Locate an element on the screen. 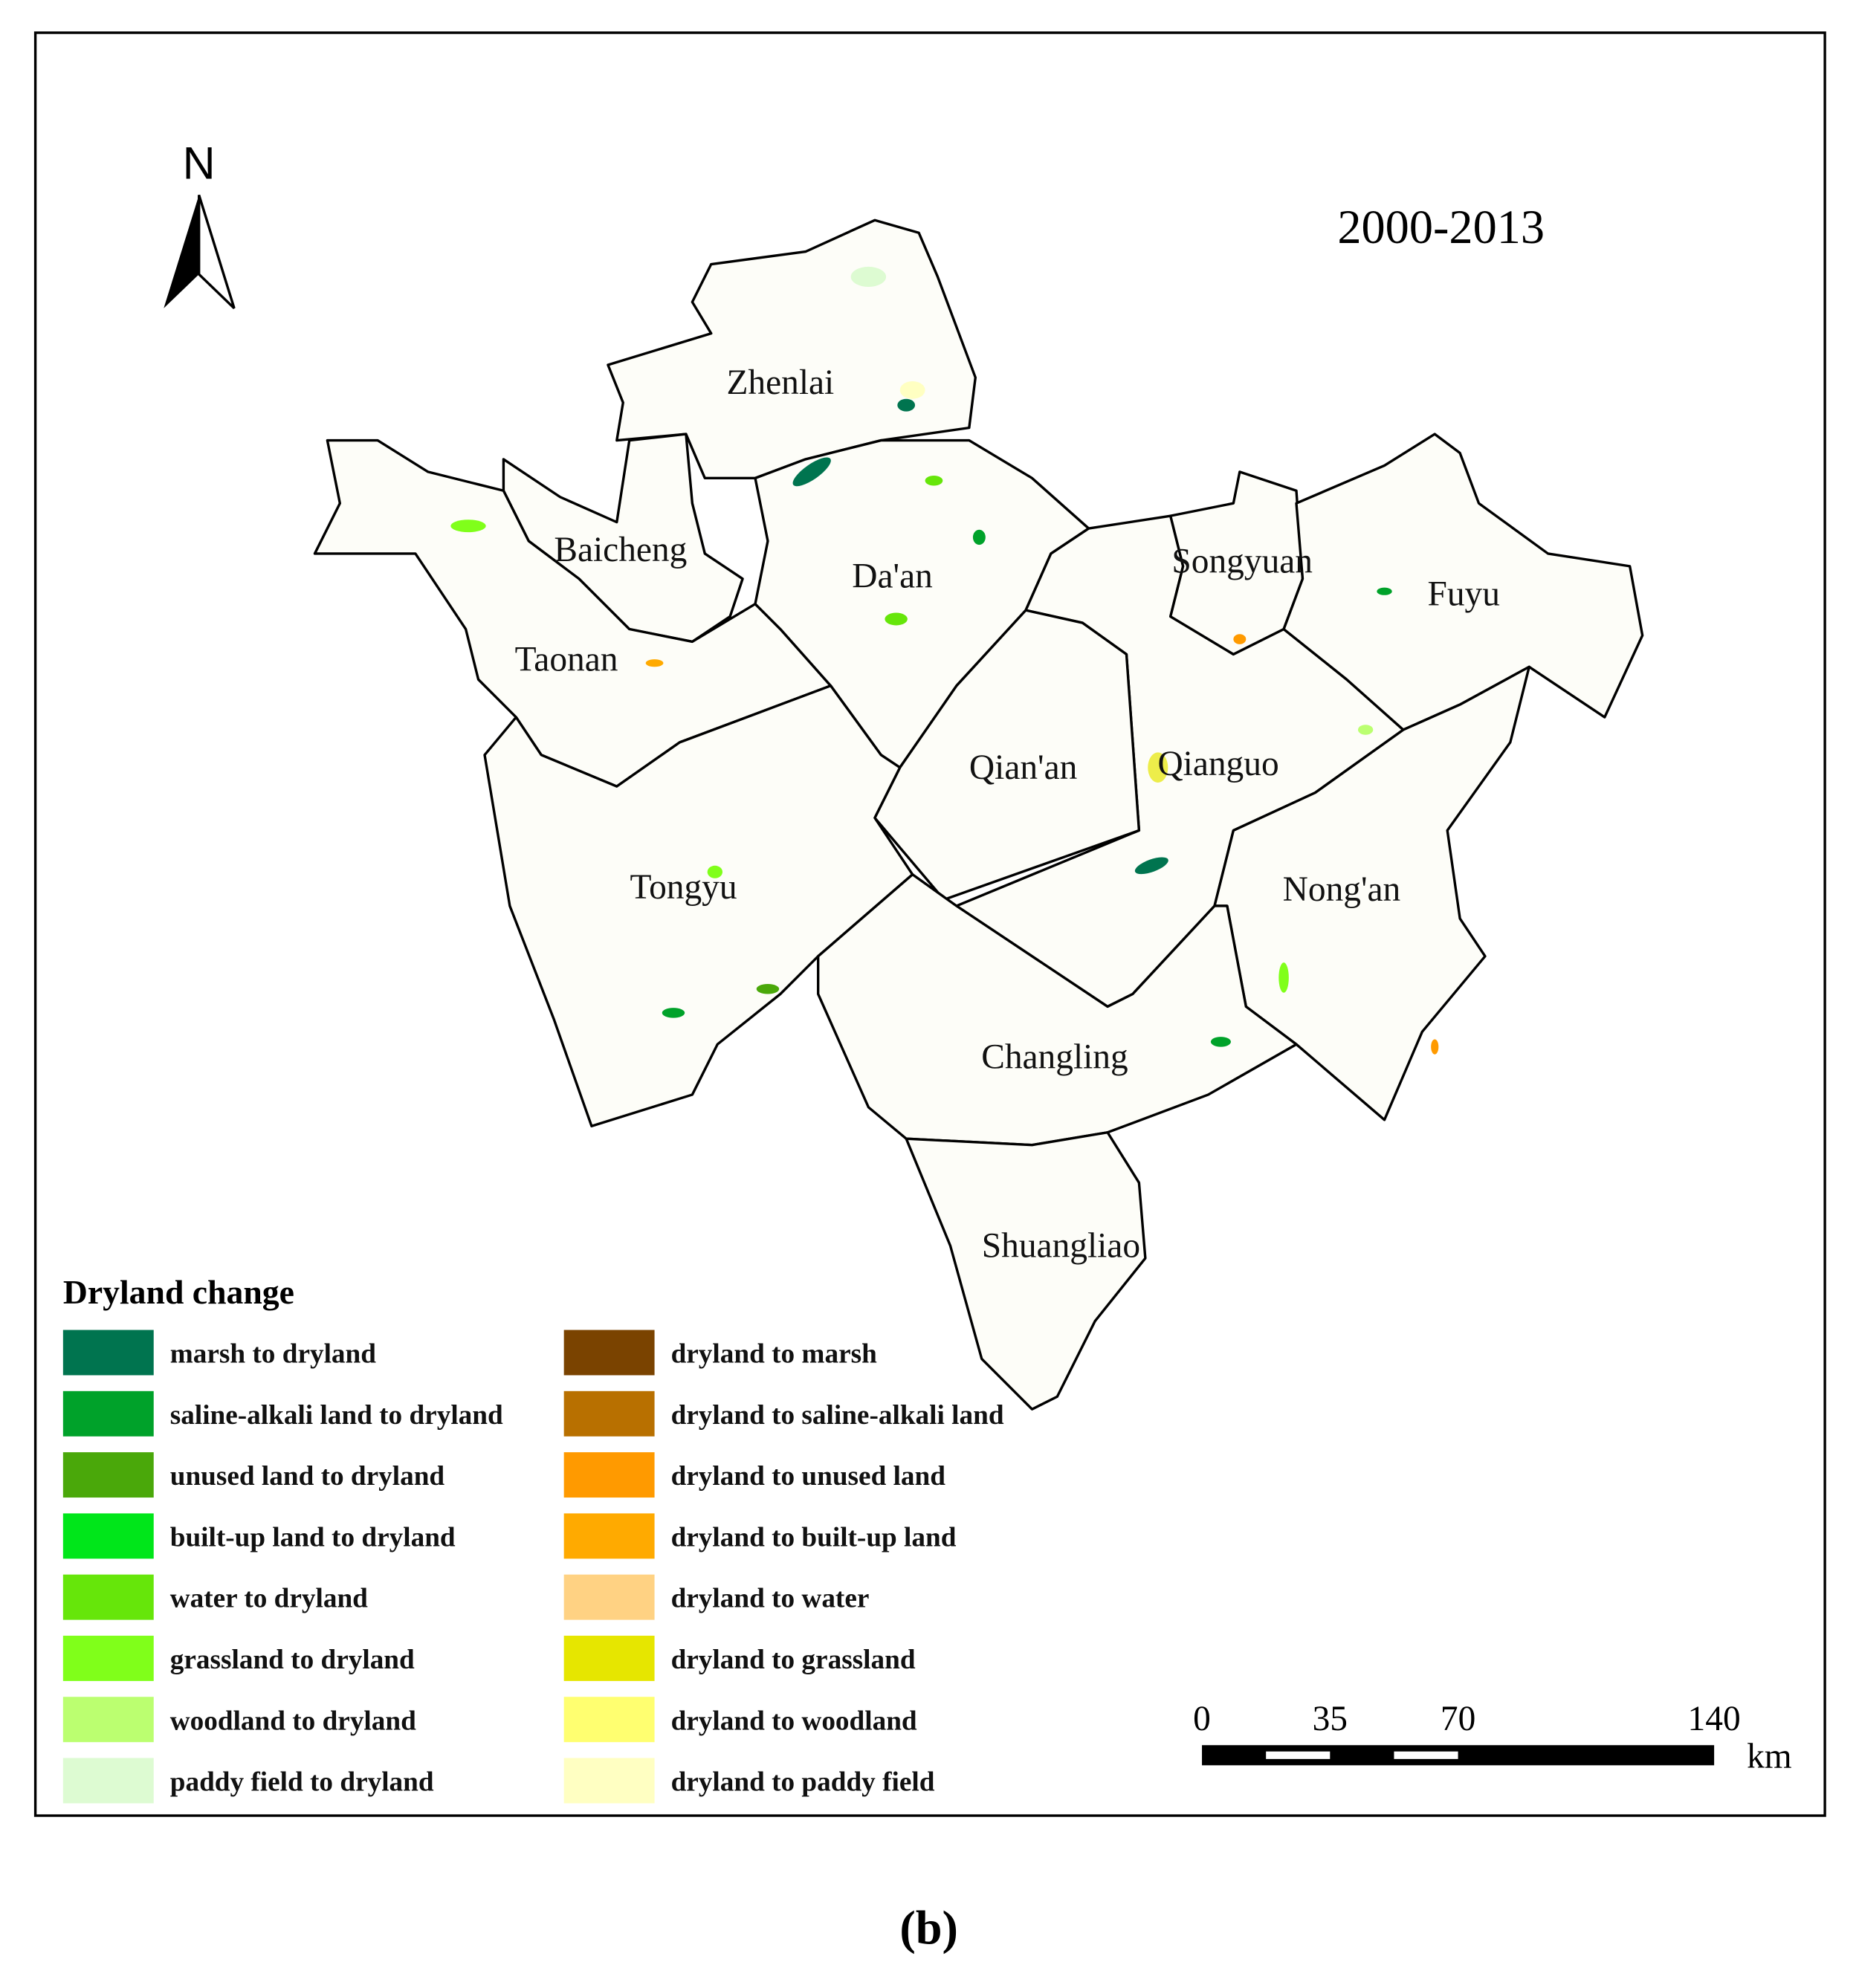 The width and height of the screenshot is (1859, 1988). region-label: Taonan is located at coordinates (566, 659).